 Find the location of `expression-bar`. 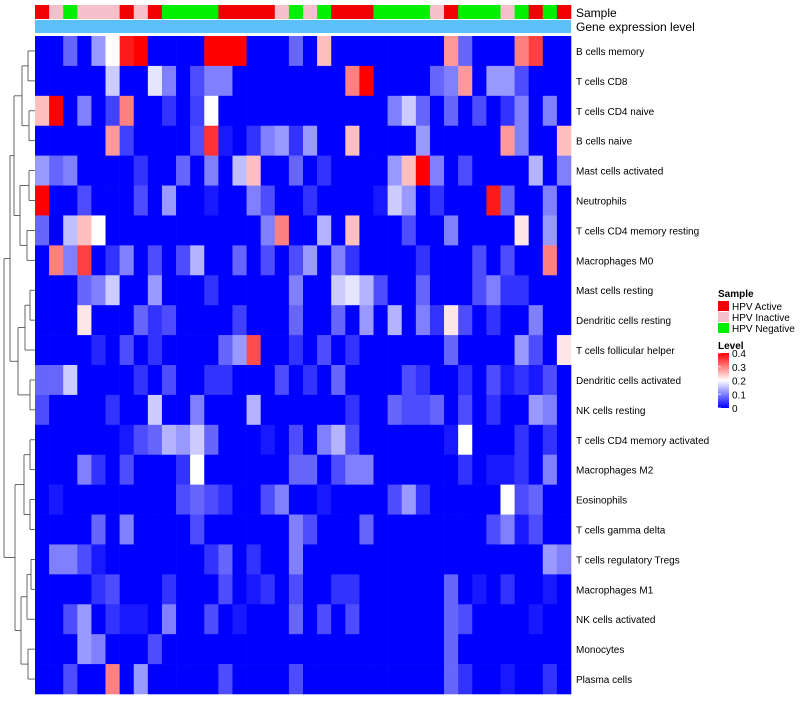

expression-bar is located at coordinates (303, 26).